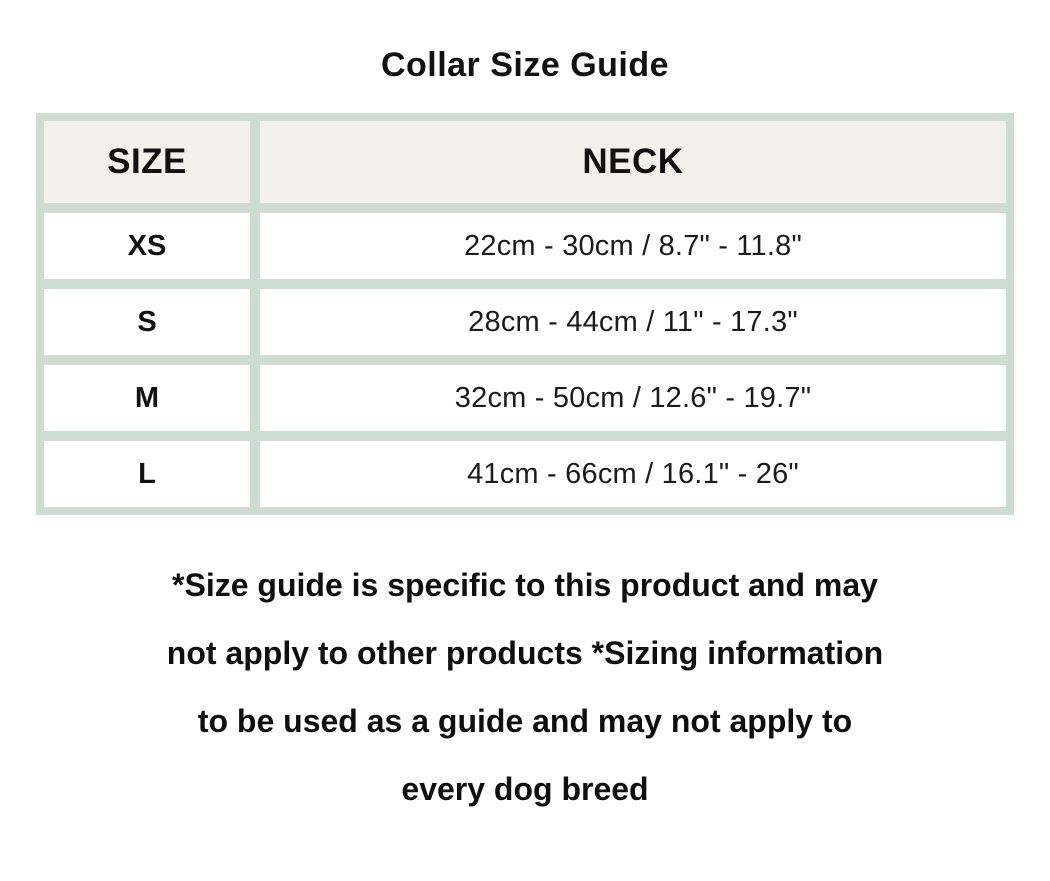 Image resolution: width=1050 pixels, height=881 pixels. I want to click on size-cell-l: L, so click(147, 474).